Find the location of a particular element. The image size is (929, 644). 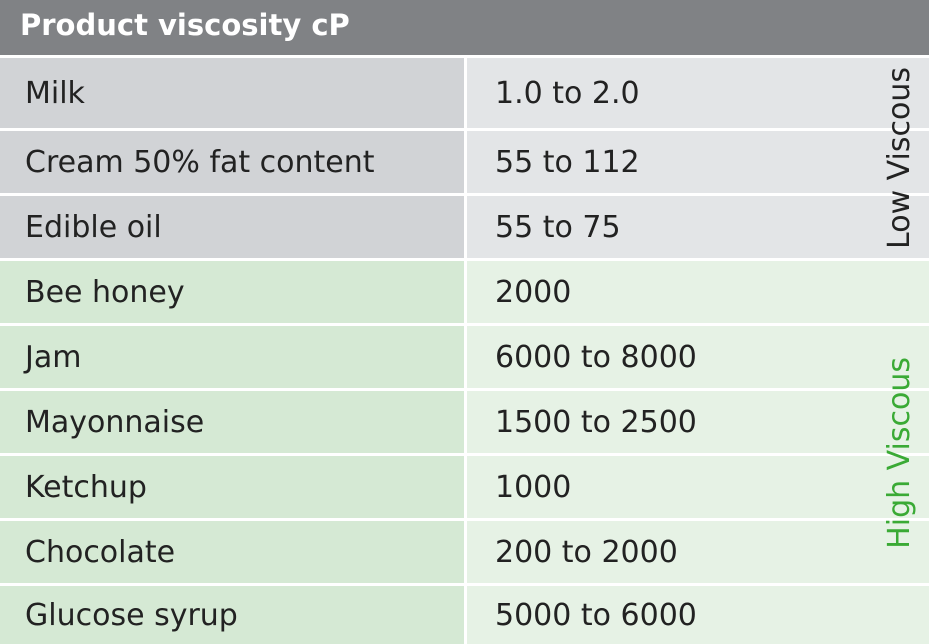

group-label-text: Low Viscous is located at coordinates (899, 158).